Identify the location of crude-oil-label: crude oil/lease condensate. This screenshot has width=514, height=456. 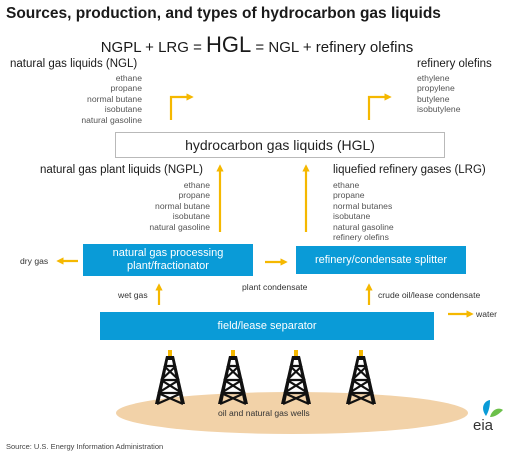
(429, 295).